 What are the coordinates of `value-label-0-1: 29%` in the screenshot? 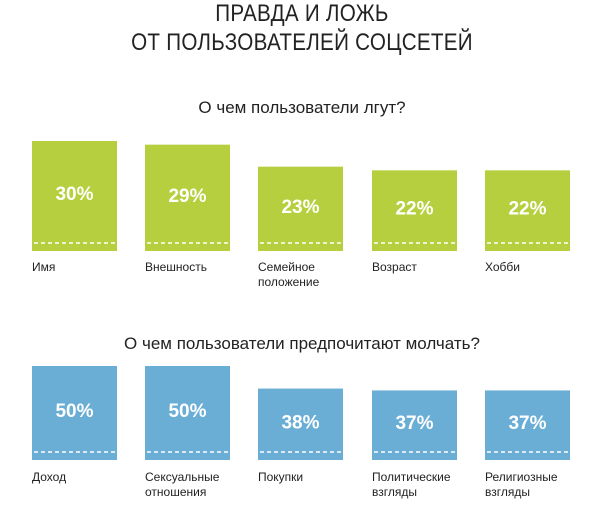 It's located at (187, 196).